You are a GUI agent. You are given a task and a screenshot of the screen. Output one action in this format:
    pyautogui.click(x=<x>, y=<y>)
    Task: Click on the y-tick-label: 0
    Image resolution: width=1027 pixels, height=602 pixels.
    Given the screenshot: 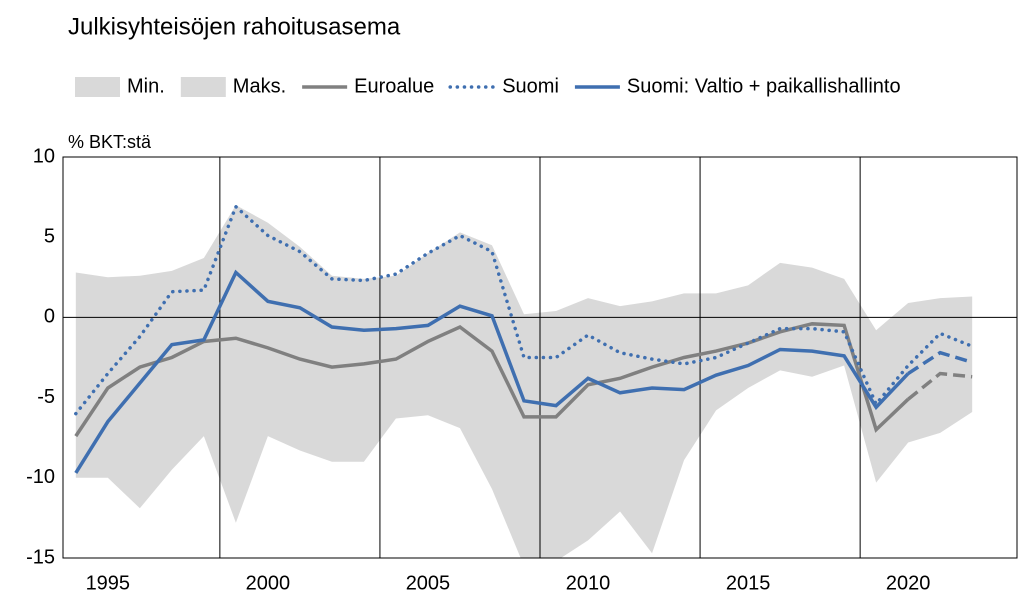 What is the action you would take?
    pyautogui.click(x=49, y=317)
    